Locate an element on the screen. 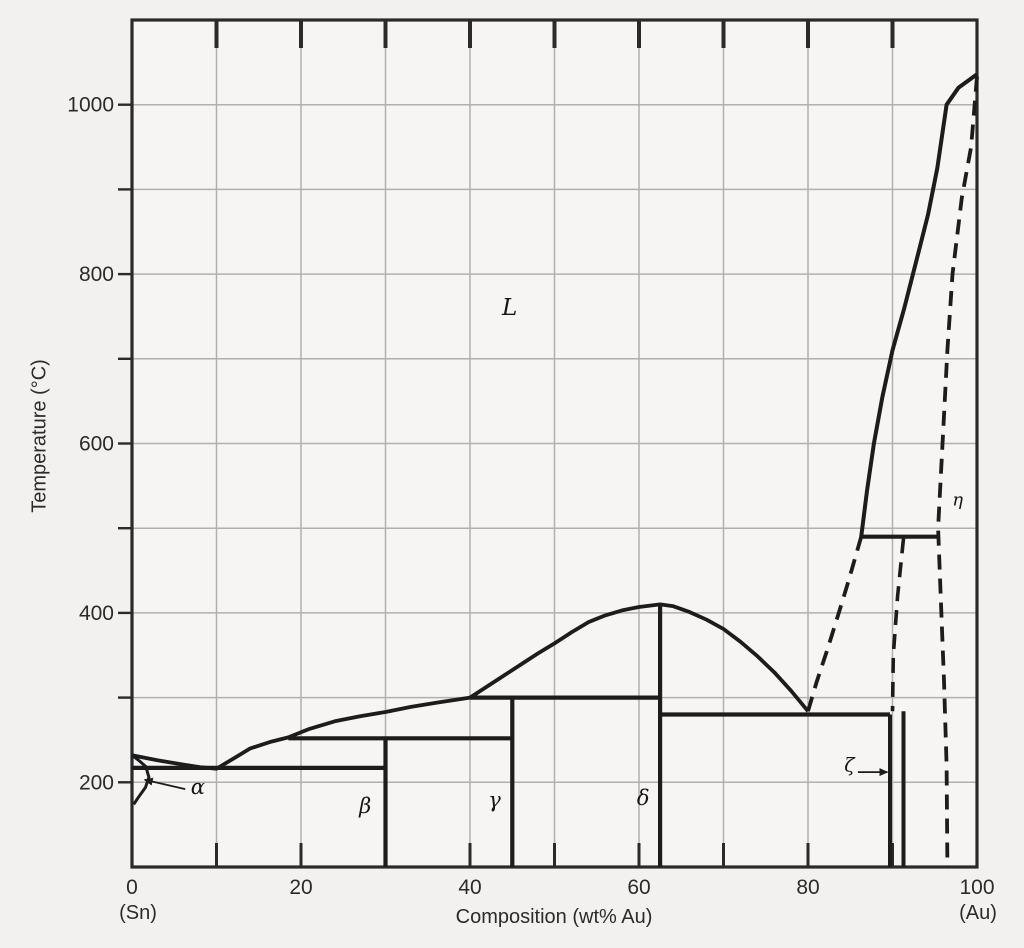 The width and height of the screenshot is (1024, 948). eta-boundary-dashed-curve is located at coordinates (957, 472).